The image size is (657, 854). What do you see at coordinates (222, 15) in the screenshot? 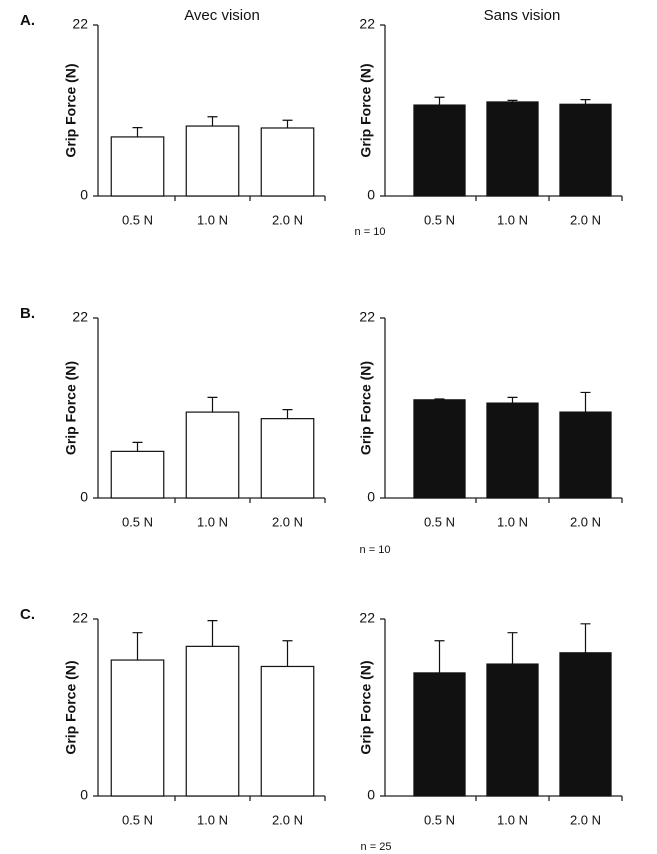
I see `column-title: Avec vision` at bounding box center [222, 15].